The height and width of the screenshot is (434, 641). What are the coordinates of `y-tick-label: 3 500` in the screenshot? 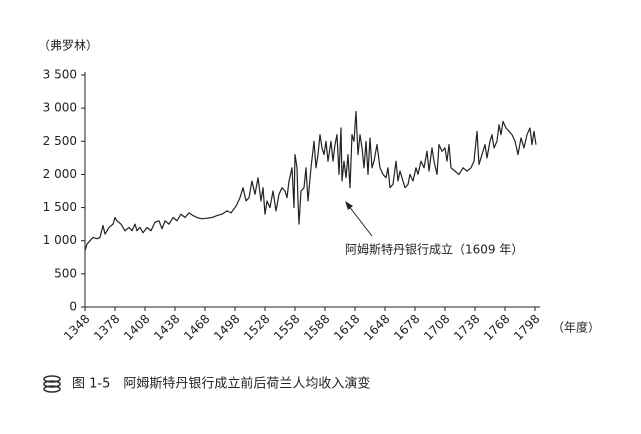 It's located at (60, 75).